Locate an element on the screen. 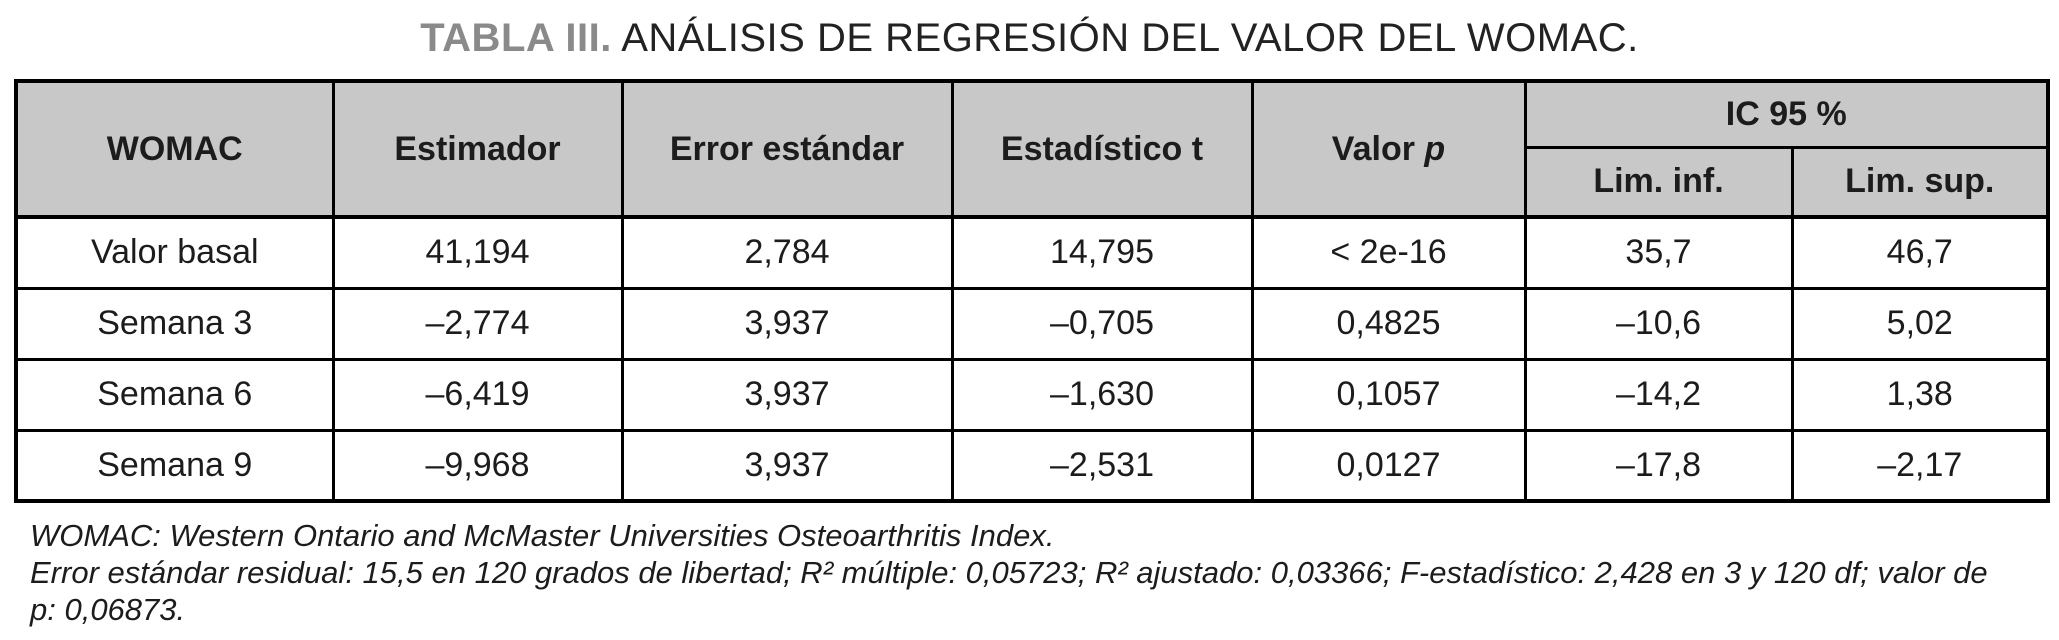 Image resolution: width=2059 pixels, height=640 pixels. cell-value: 0,4825 is located at coordinates (1388, 323).